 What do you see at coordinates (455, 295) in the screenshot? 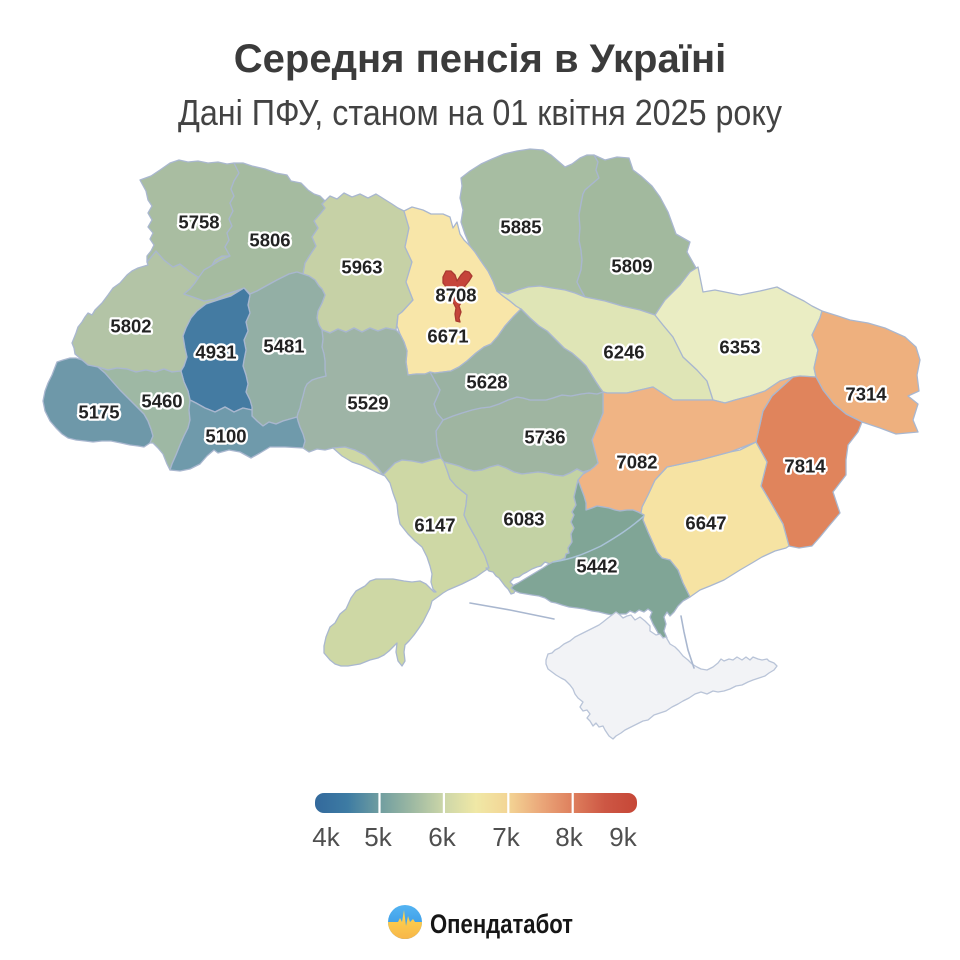
I see `svg-text: 8708` at bounding box center [455, 295].